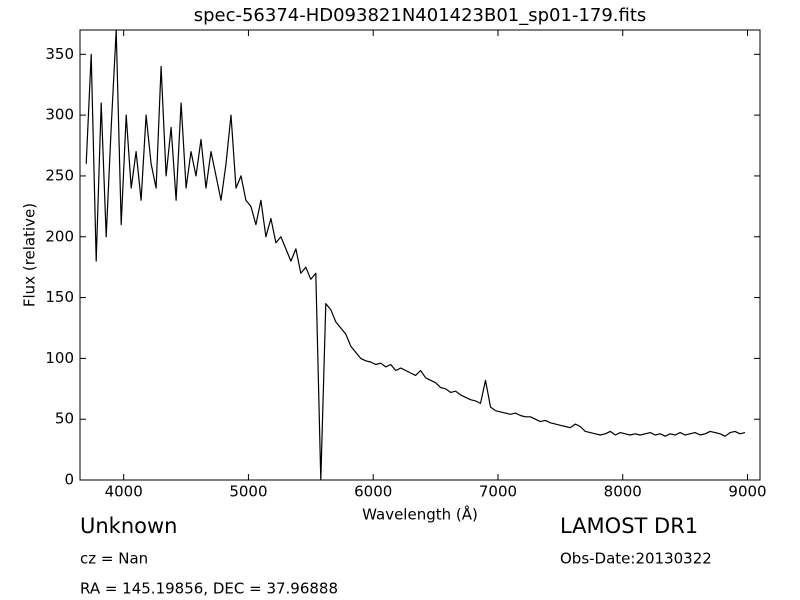 The image size is (800, 600). Describe the element at coordinates (124, 492) in the screenshot. I see `x-tick-label: 4000` at that location.